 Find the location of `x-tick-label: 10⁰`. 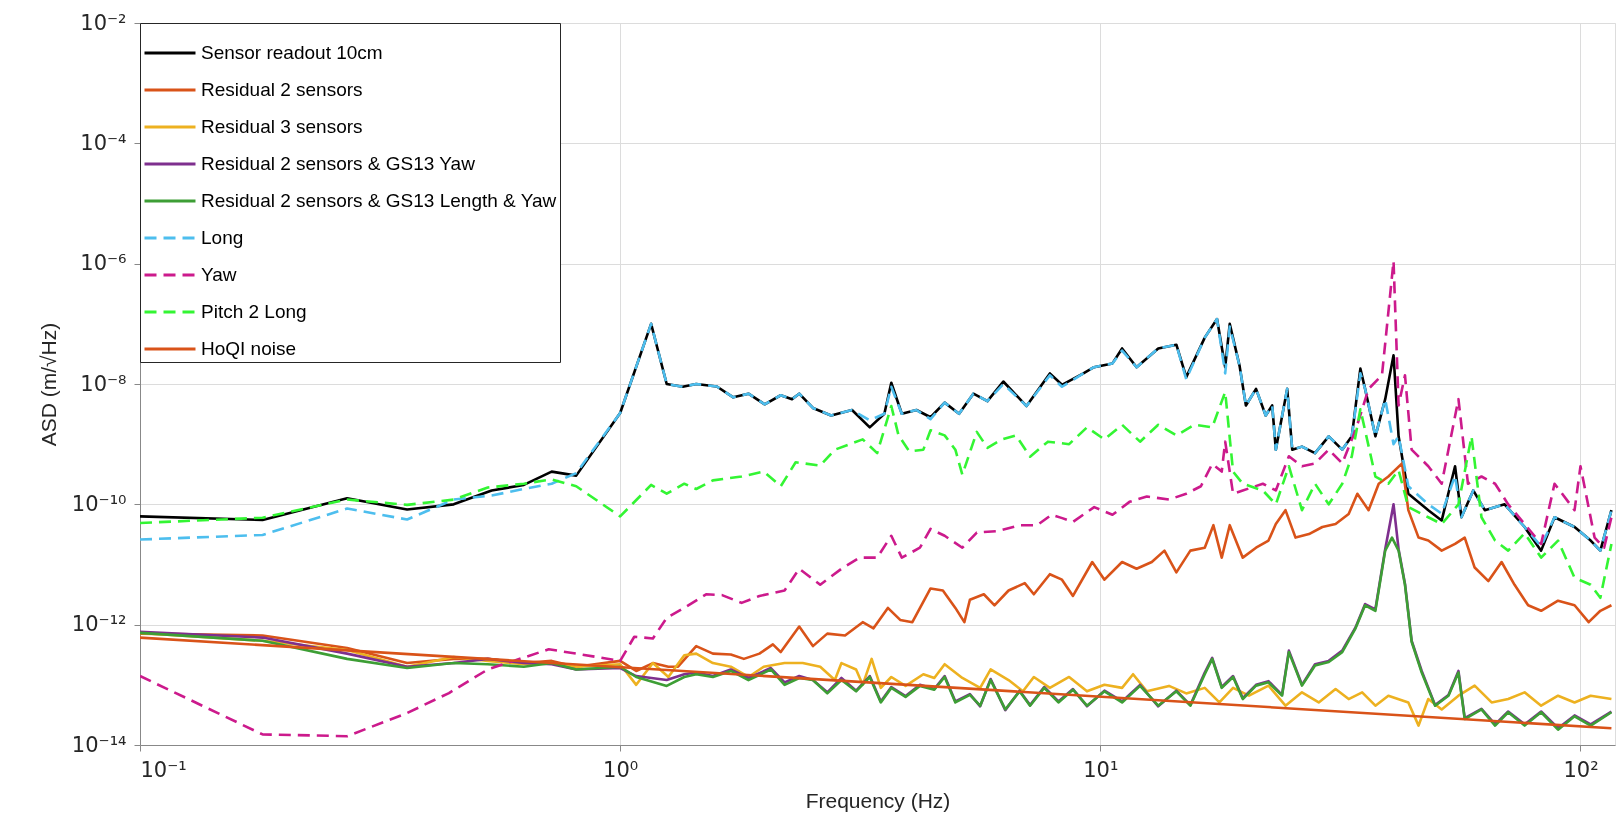

x-tick-label: 10⁰ is located at coordinates (621, 769).